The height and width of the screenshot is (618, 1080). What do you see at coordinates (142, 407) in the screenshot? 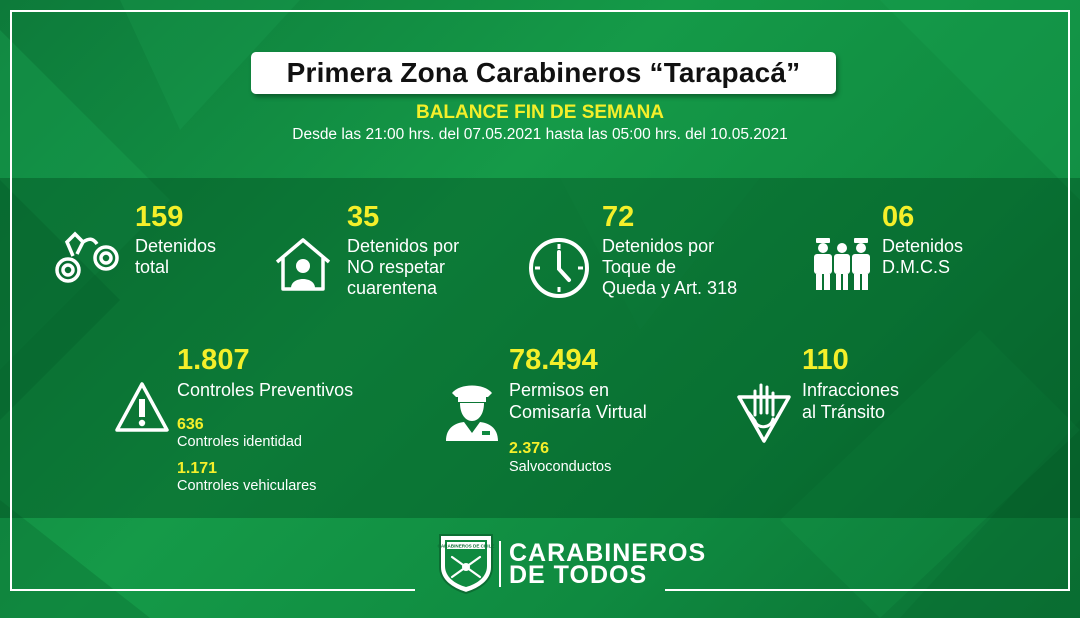
I see `warning-icon` at bounding box center [142, 407].